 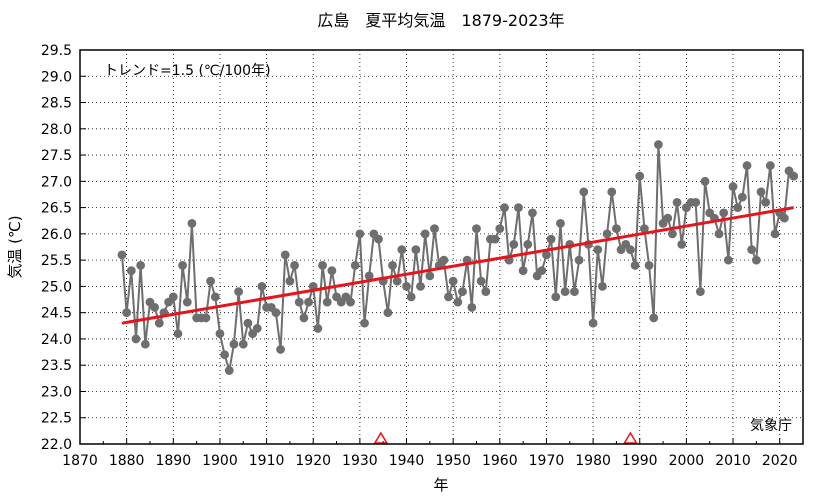 What do you see at coordinates (56, 104) in the screenshot?
I see `y-tick-label: 28.5` at bounding box center [56, 104].